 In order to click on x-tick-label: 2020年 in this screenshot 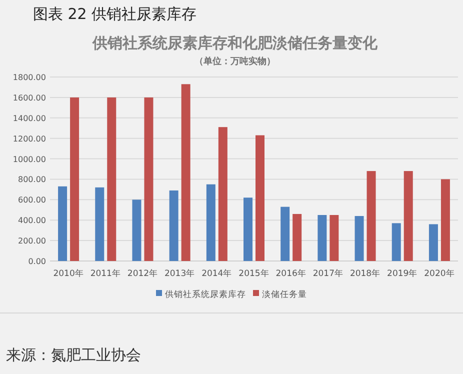, I will do `click(439, 273)`.